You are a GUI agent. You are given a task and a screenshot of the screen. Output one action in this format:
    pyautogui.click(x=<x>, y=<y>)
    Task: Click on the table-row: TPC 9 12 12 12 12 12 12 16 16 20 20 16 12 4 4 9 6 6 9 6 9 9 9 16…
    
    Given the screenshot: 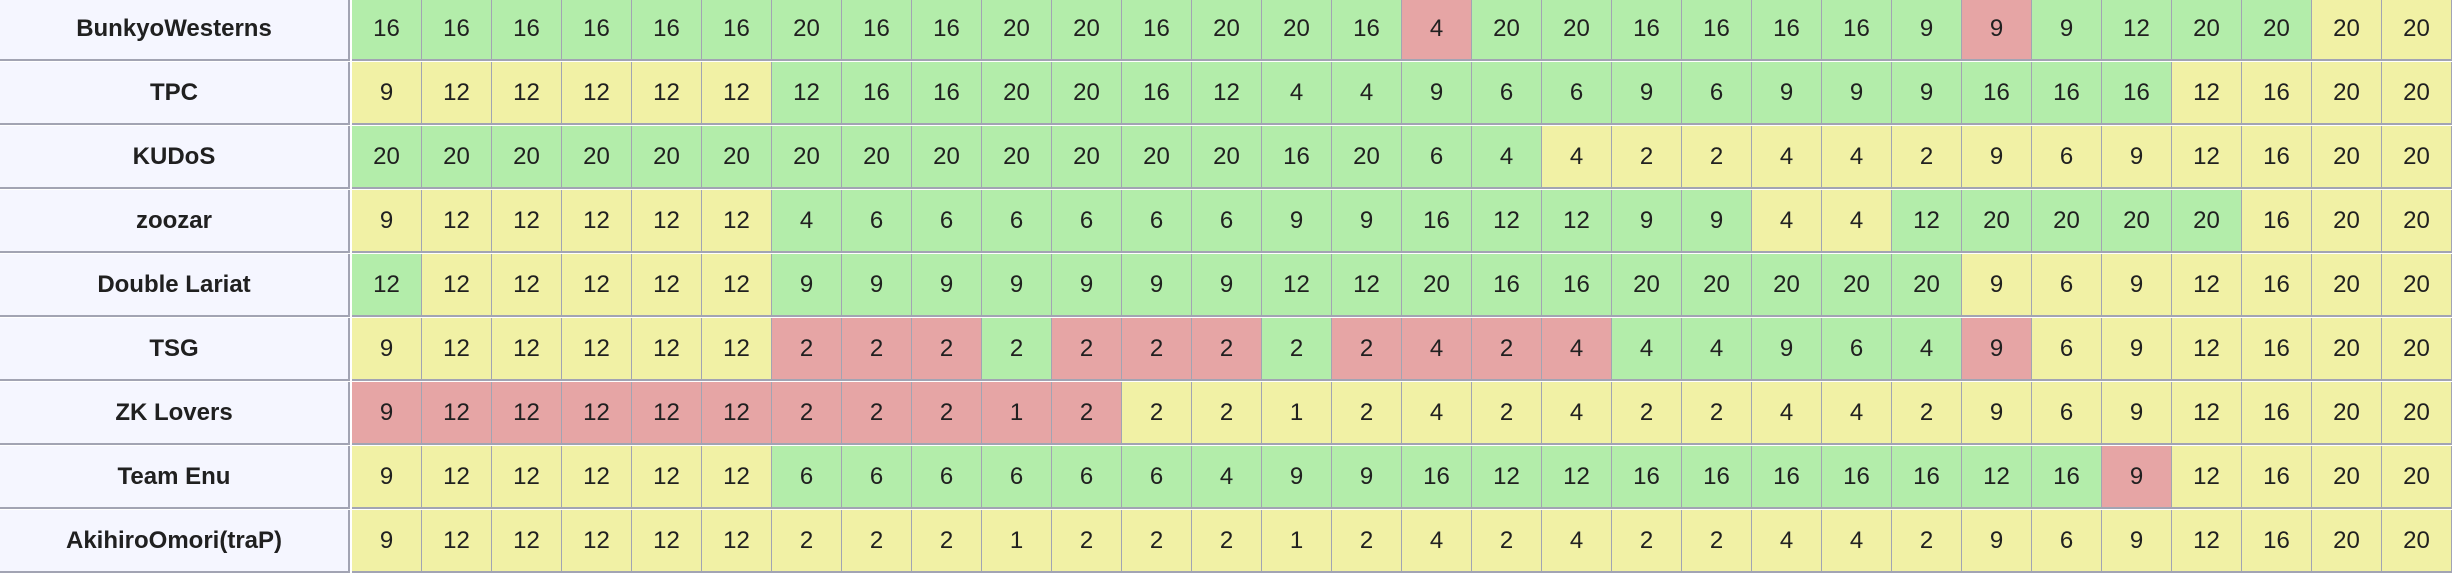 What is the action you would take?
    pyautogui.click(x=1229, y=93)
    